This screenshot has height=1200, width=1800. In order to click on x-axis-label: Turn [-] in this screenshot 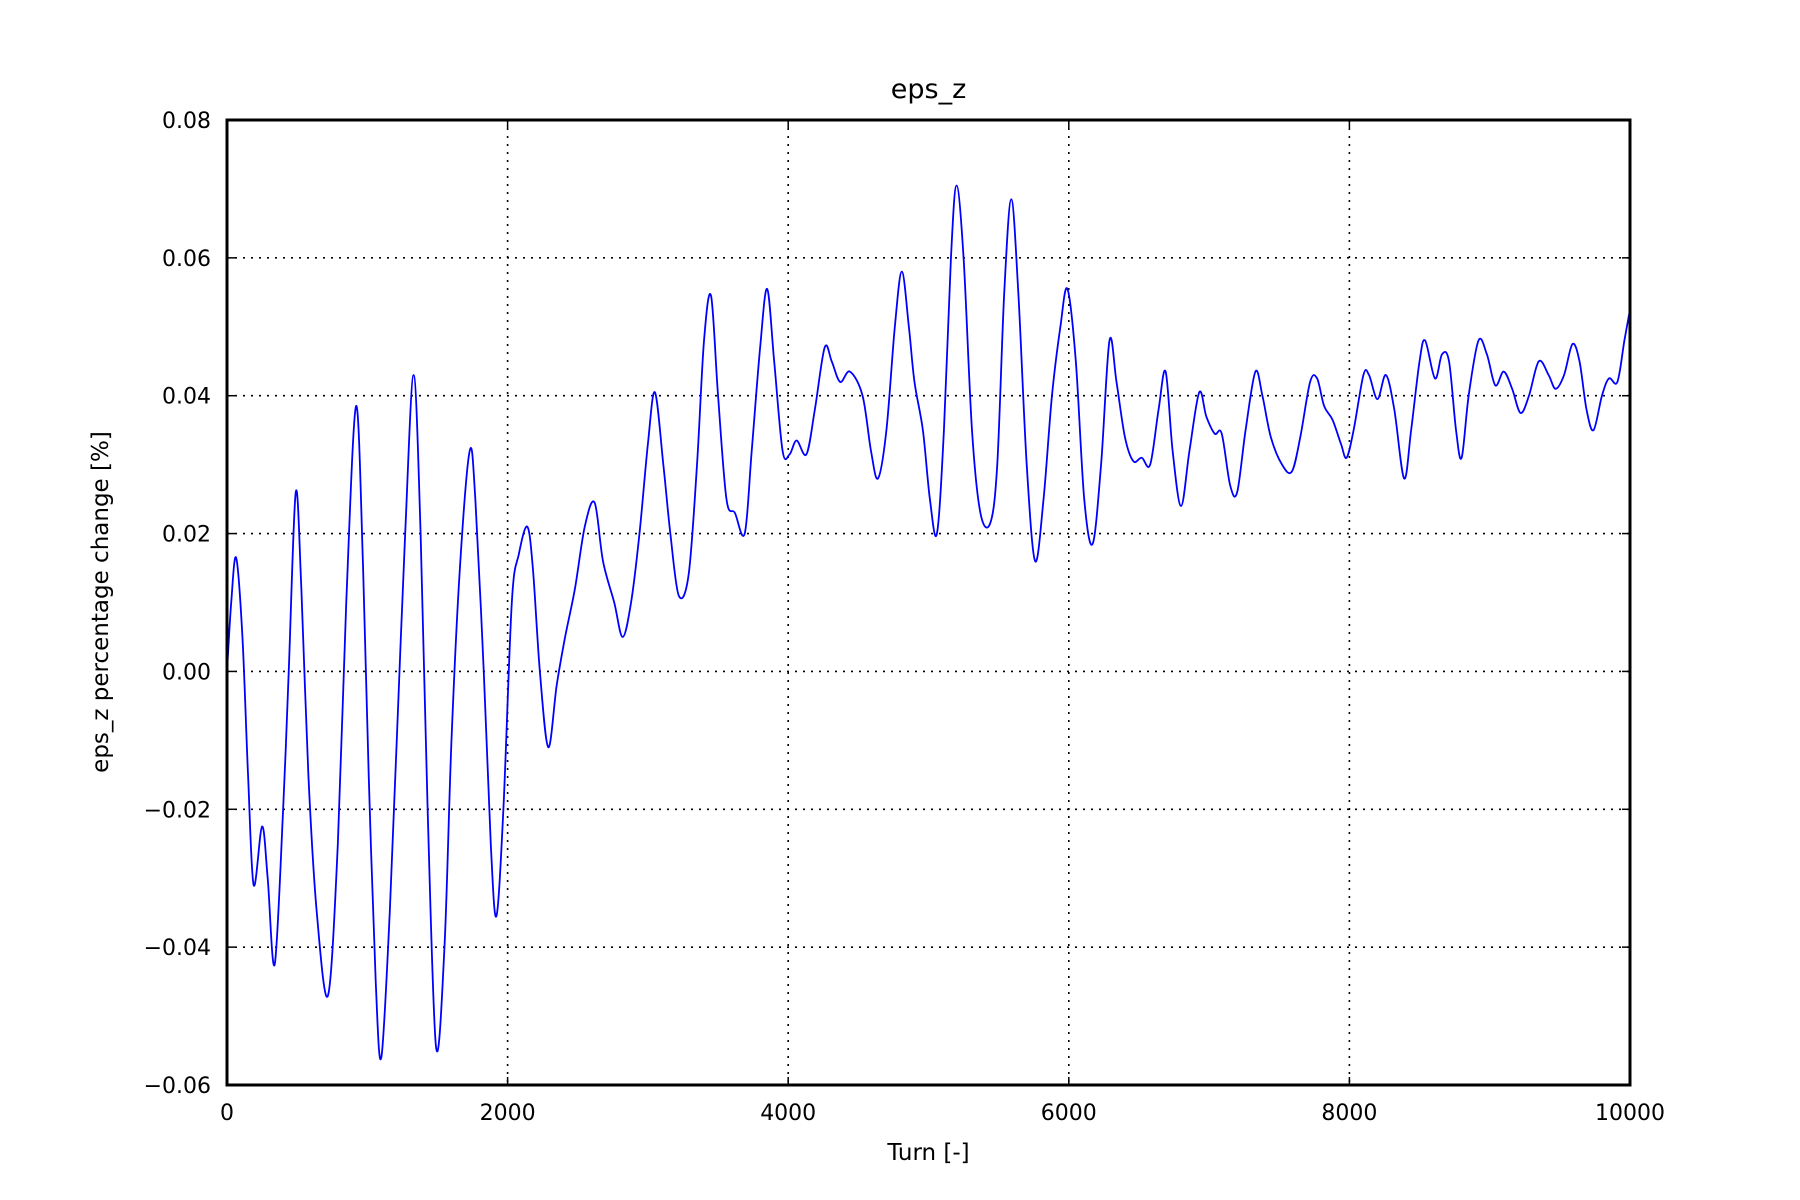, I will do `click(927, 1153)`.